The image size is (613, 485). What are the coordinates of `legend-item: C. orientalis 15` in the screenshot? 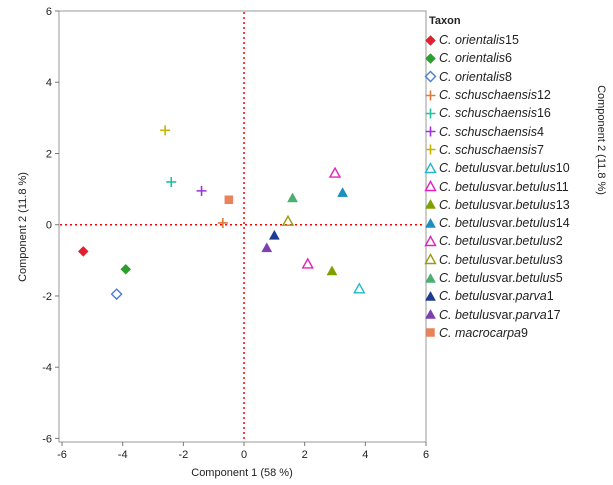 It's located at (514, 40).